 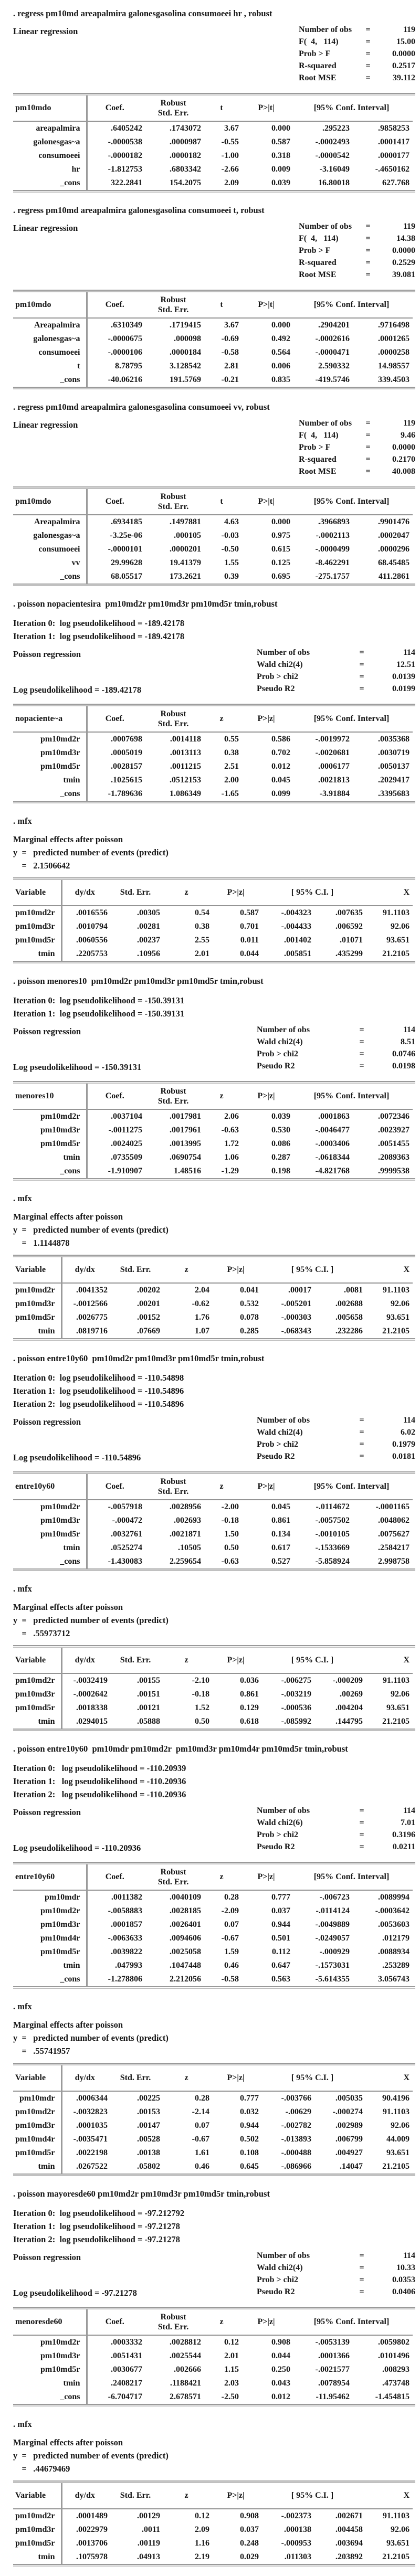 I want to click on cell-value: .0088934, so click(x=394, y=1951).